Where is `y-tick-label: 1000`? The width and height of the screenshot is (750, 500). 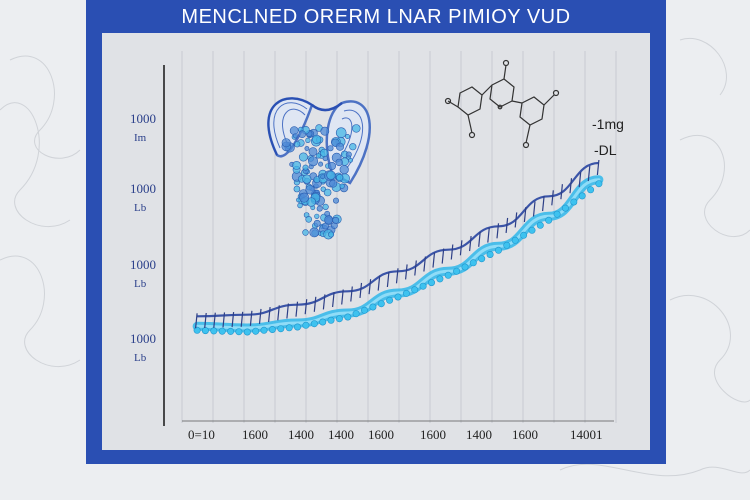
y-tick-label: 1000 is located at coordinates (143, 188).